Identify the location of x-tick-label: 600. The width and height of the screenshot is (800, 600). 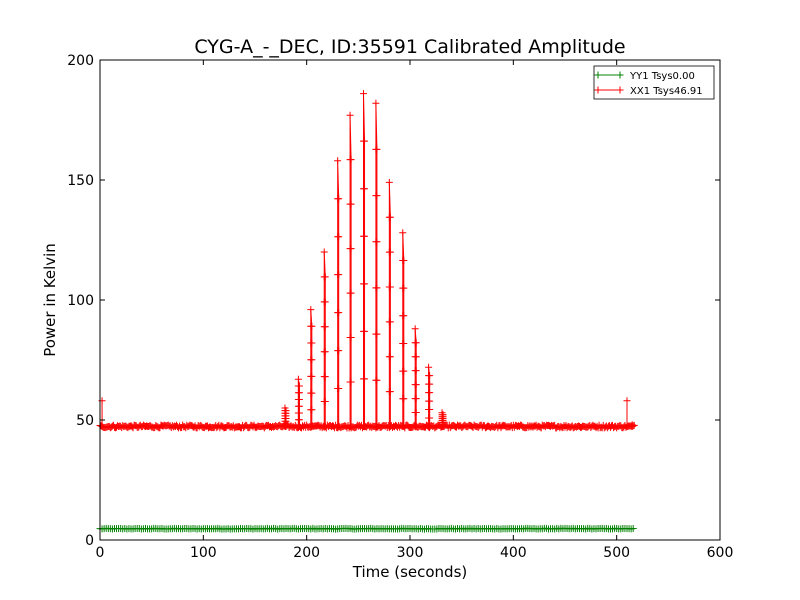
(720, 553).